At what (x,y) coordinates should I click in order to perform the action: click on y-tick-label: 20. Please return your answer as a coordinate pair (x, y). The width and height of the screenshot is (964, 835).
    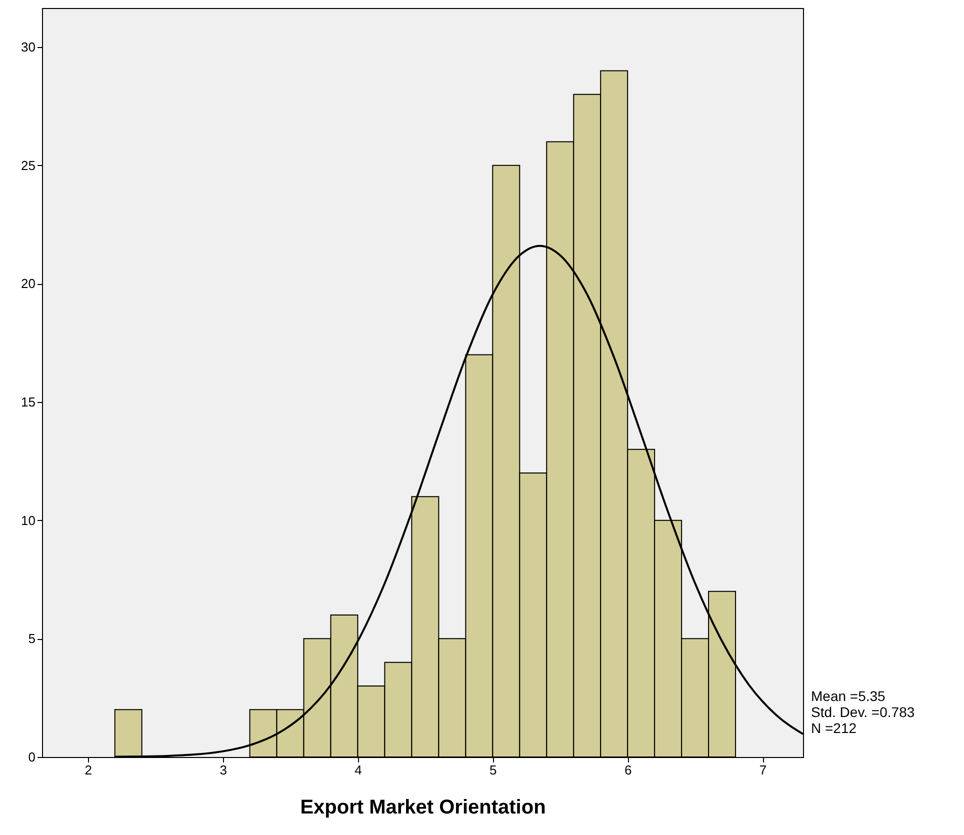
    Looking at the image, I should click on (28, 284).